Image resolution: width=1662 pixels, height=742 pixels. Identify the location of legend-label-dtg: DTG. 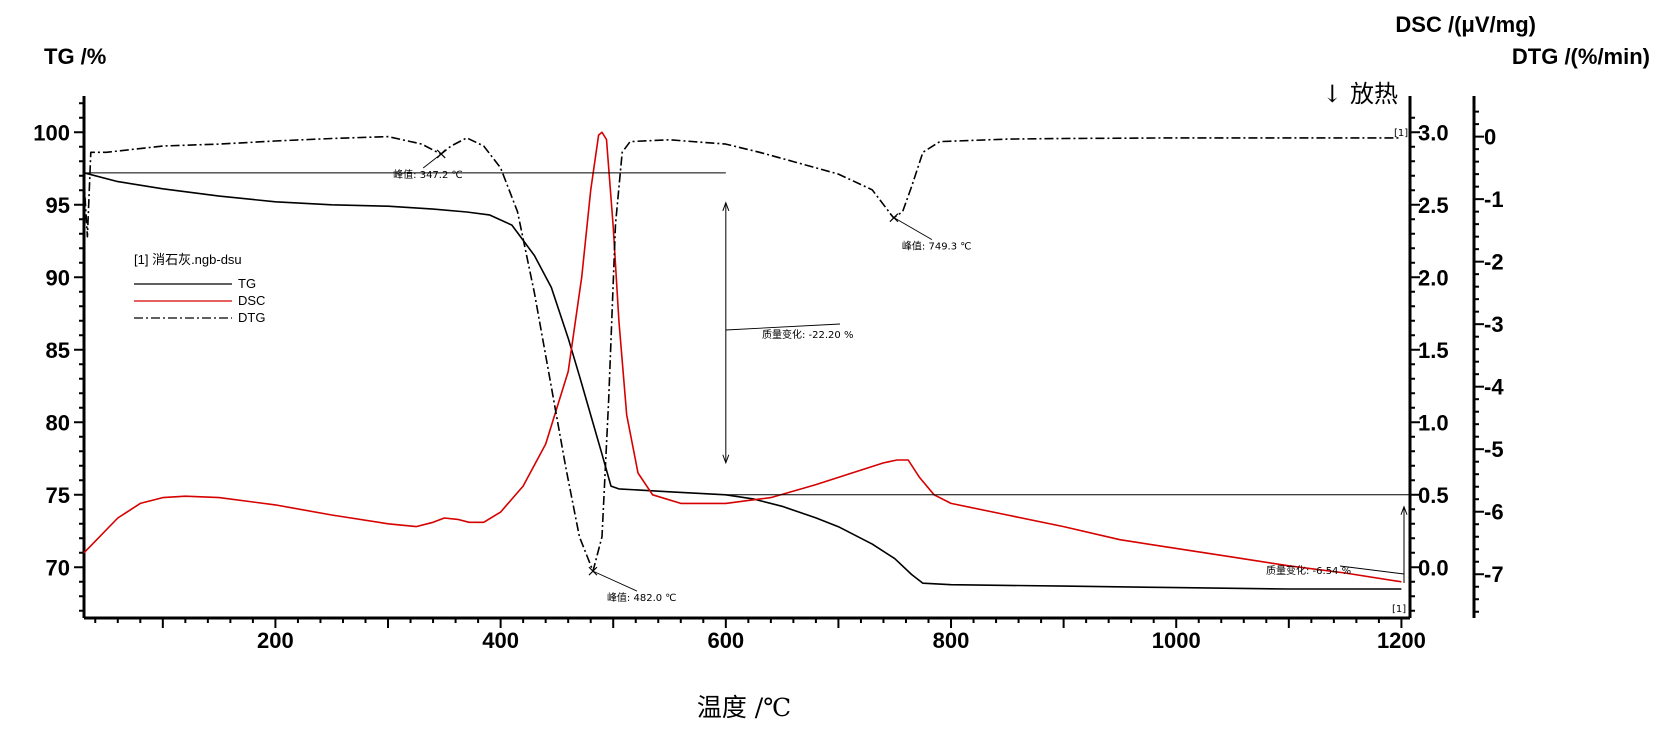
(251, 317).